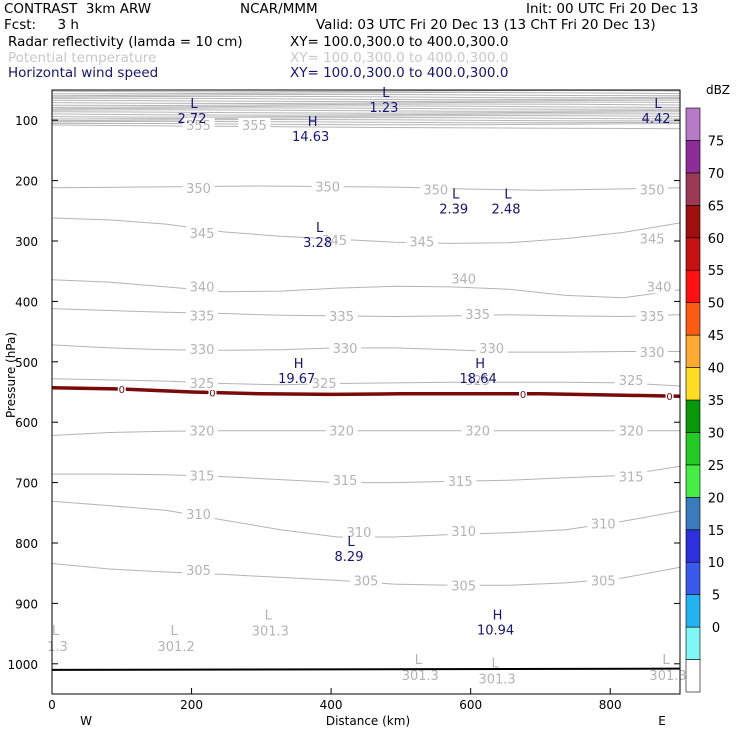 The image size is (740, 740). I want to click on y-tick-label: 900, so click(26, 604).